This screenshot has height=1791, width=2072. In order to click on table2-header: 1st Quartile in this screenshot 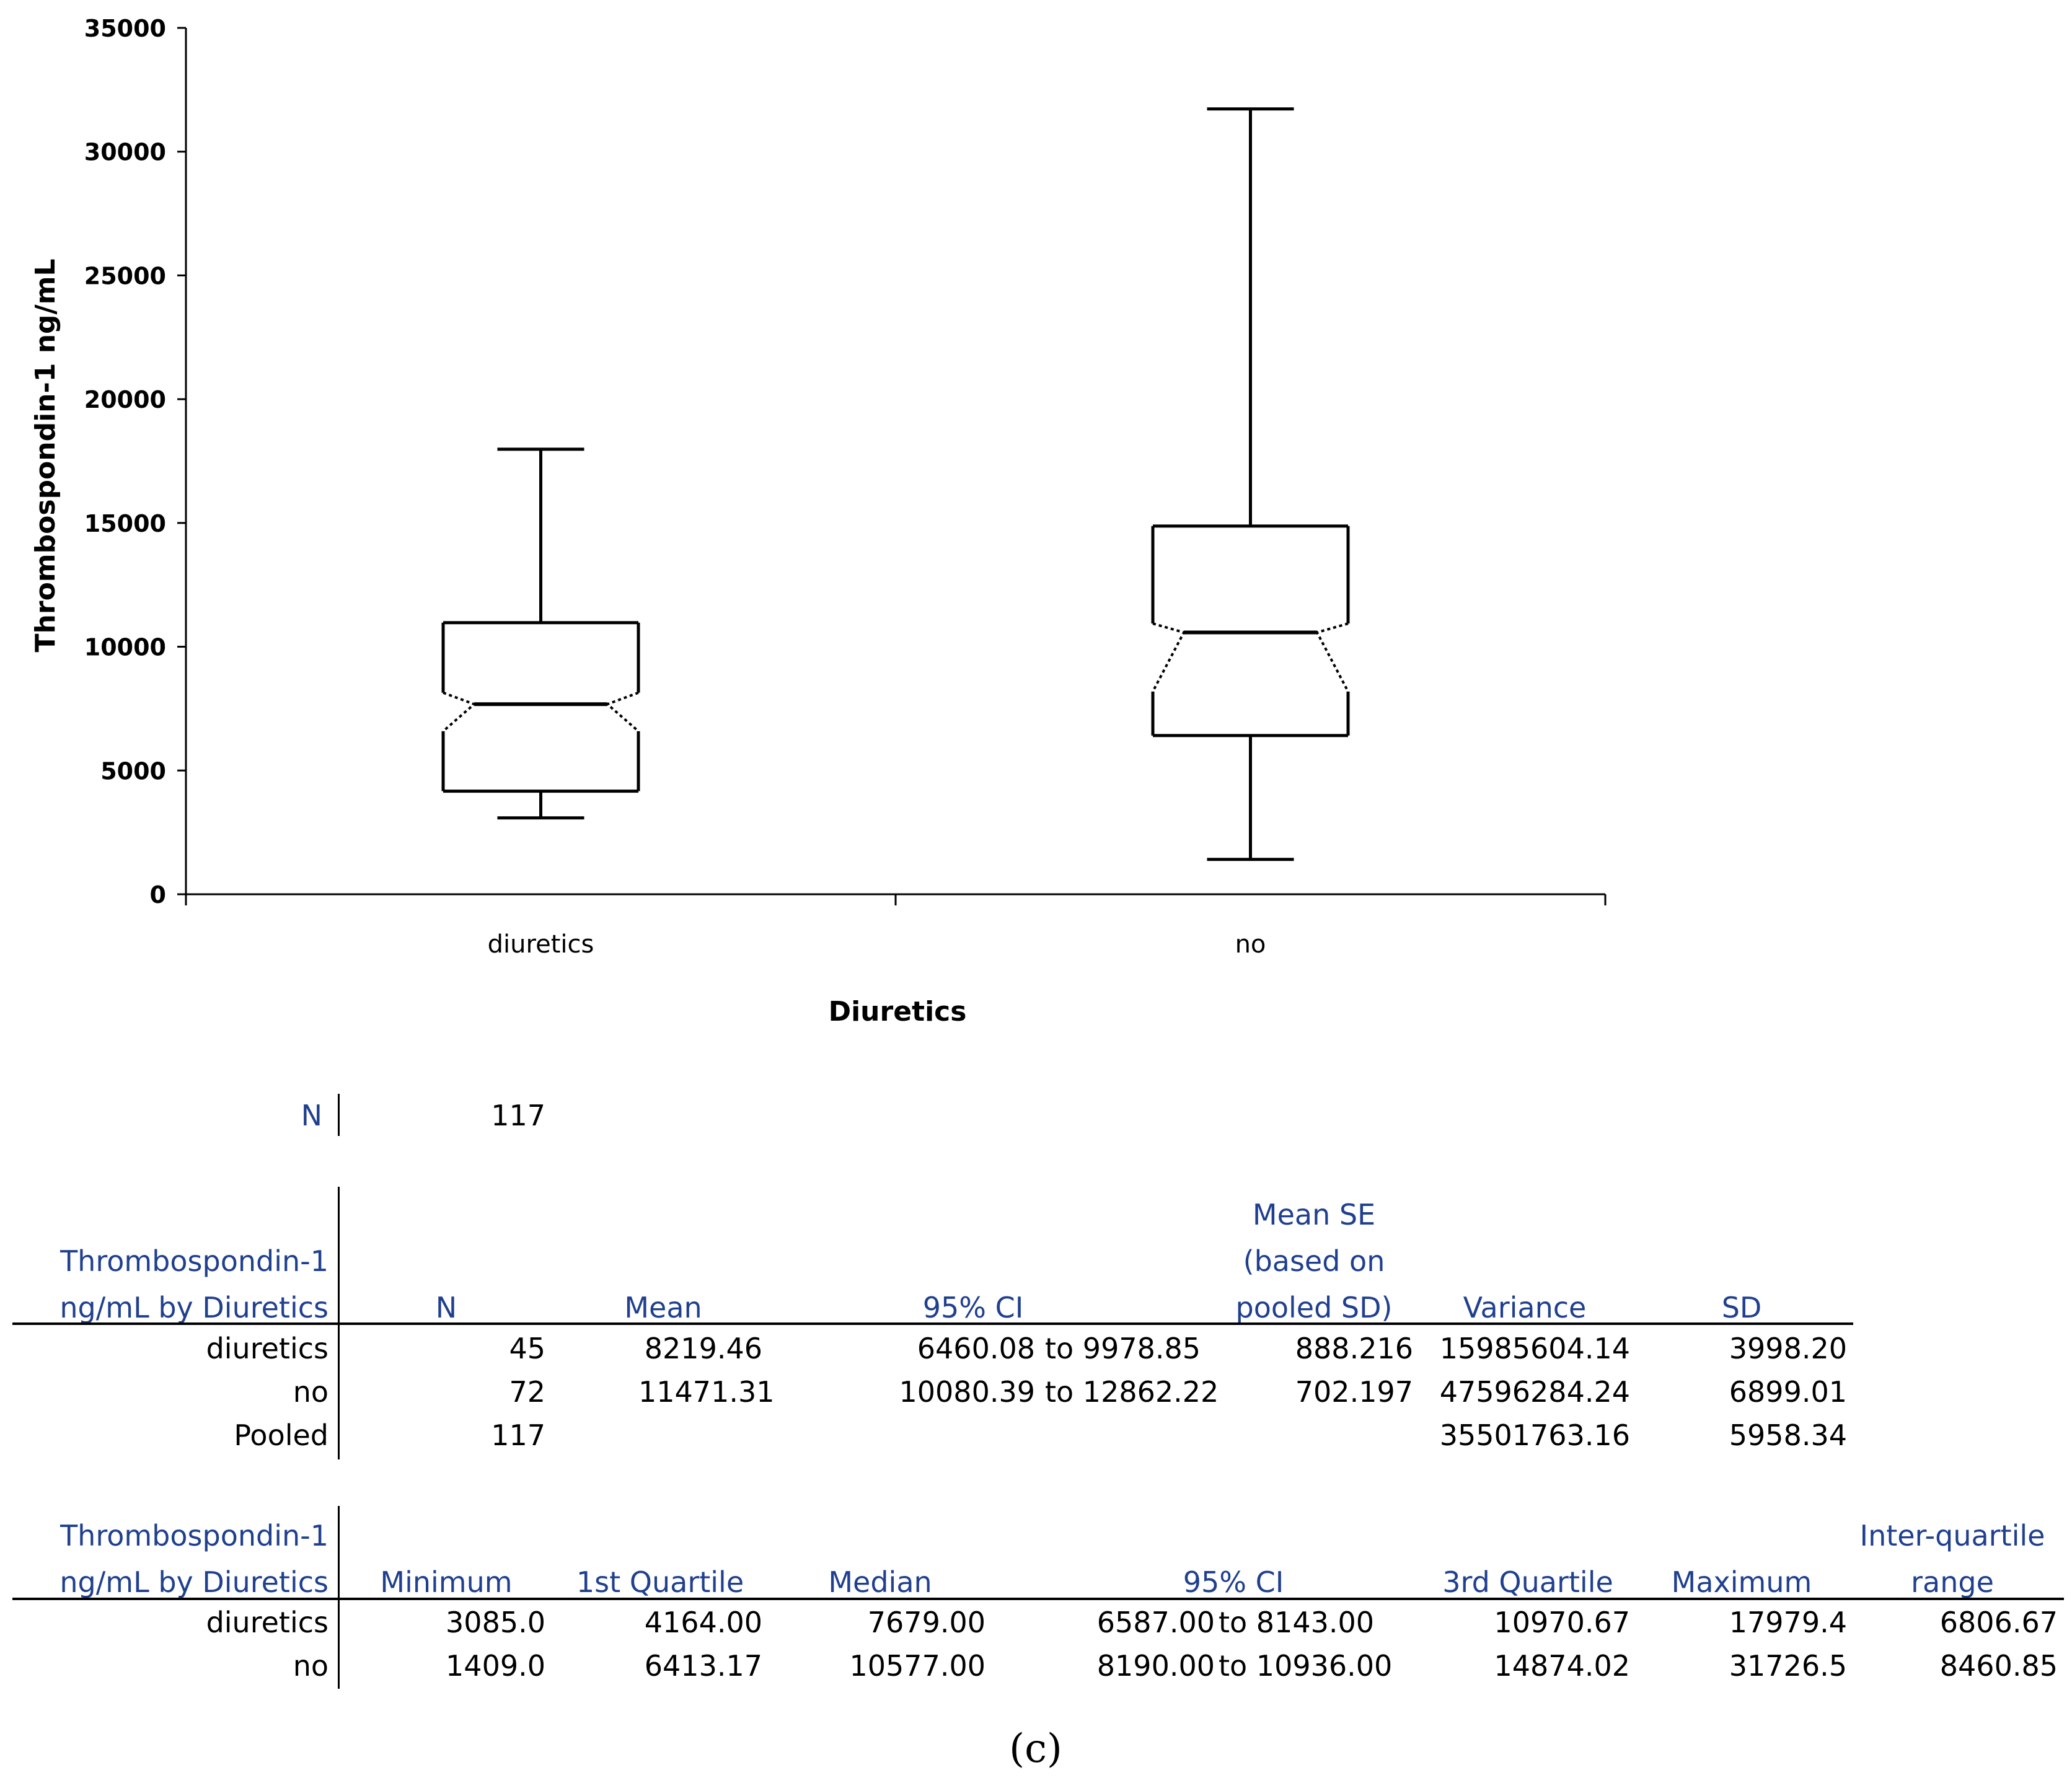, I will do `click(660, 1582)`.